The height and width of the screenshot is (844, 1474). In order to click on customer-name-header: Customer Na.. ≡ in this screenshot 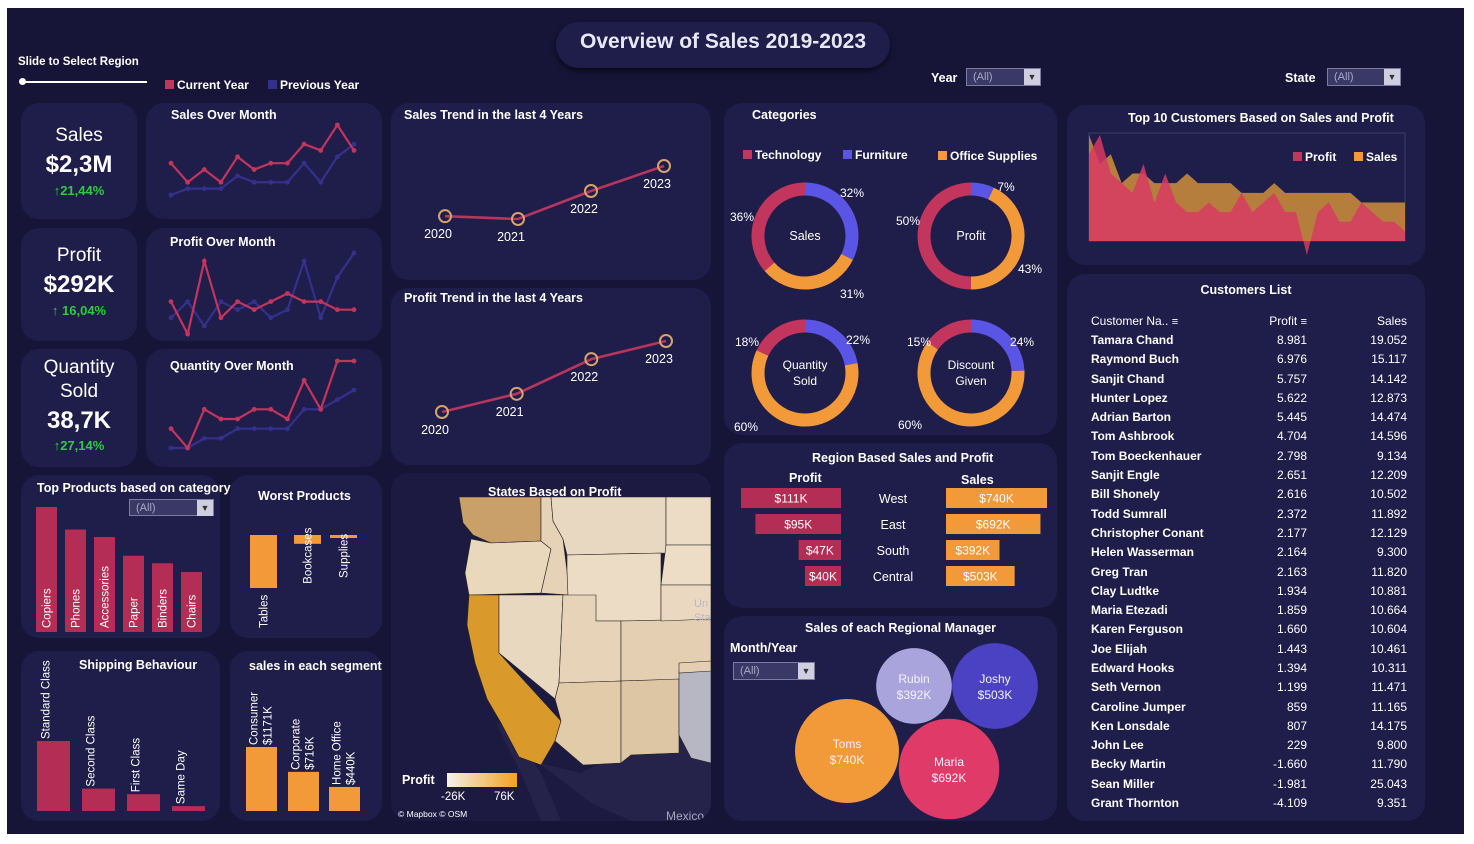, I will do `click(1171, 320)`.